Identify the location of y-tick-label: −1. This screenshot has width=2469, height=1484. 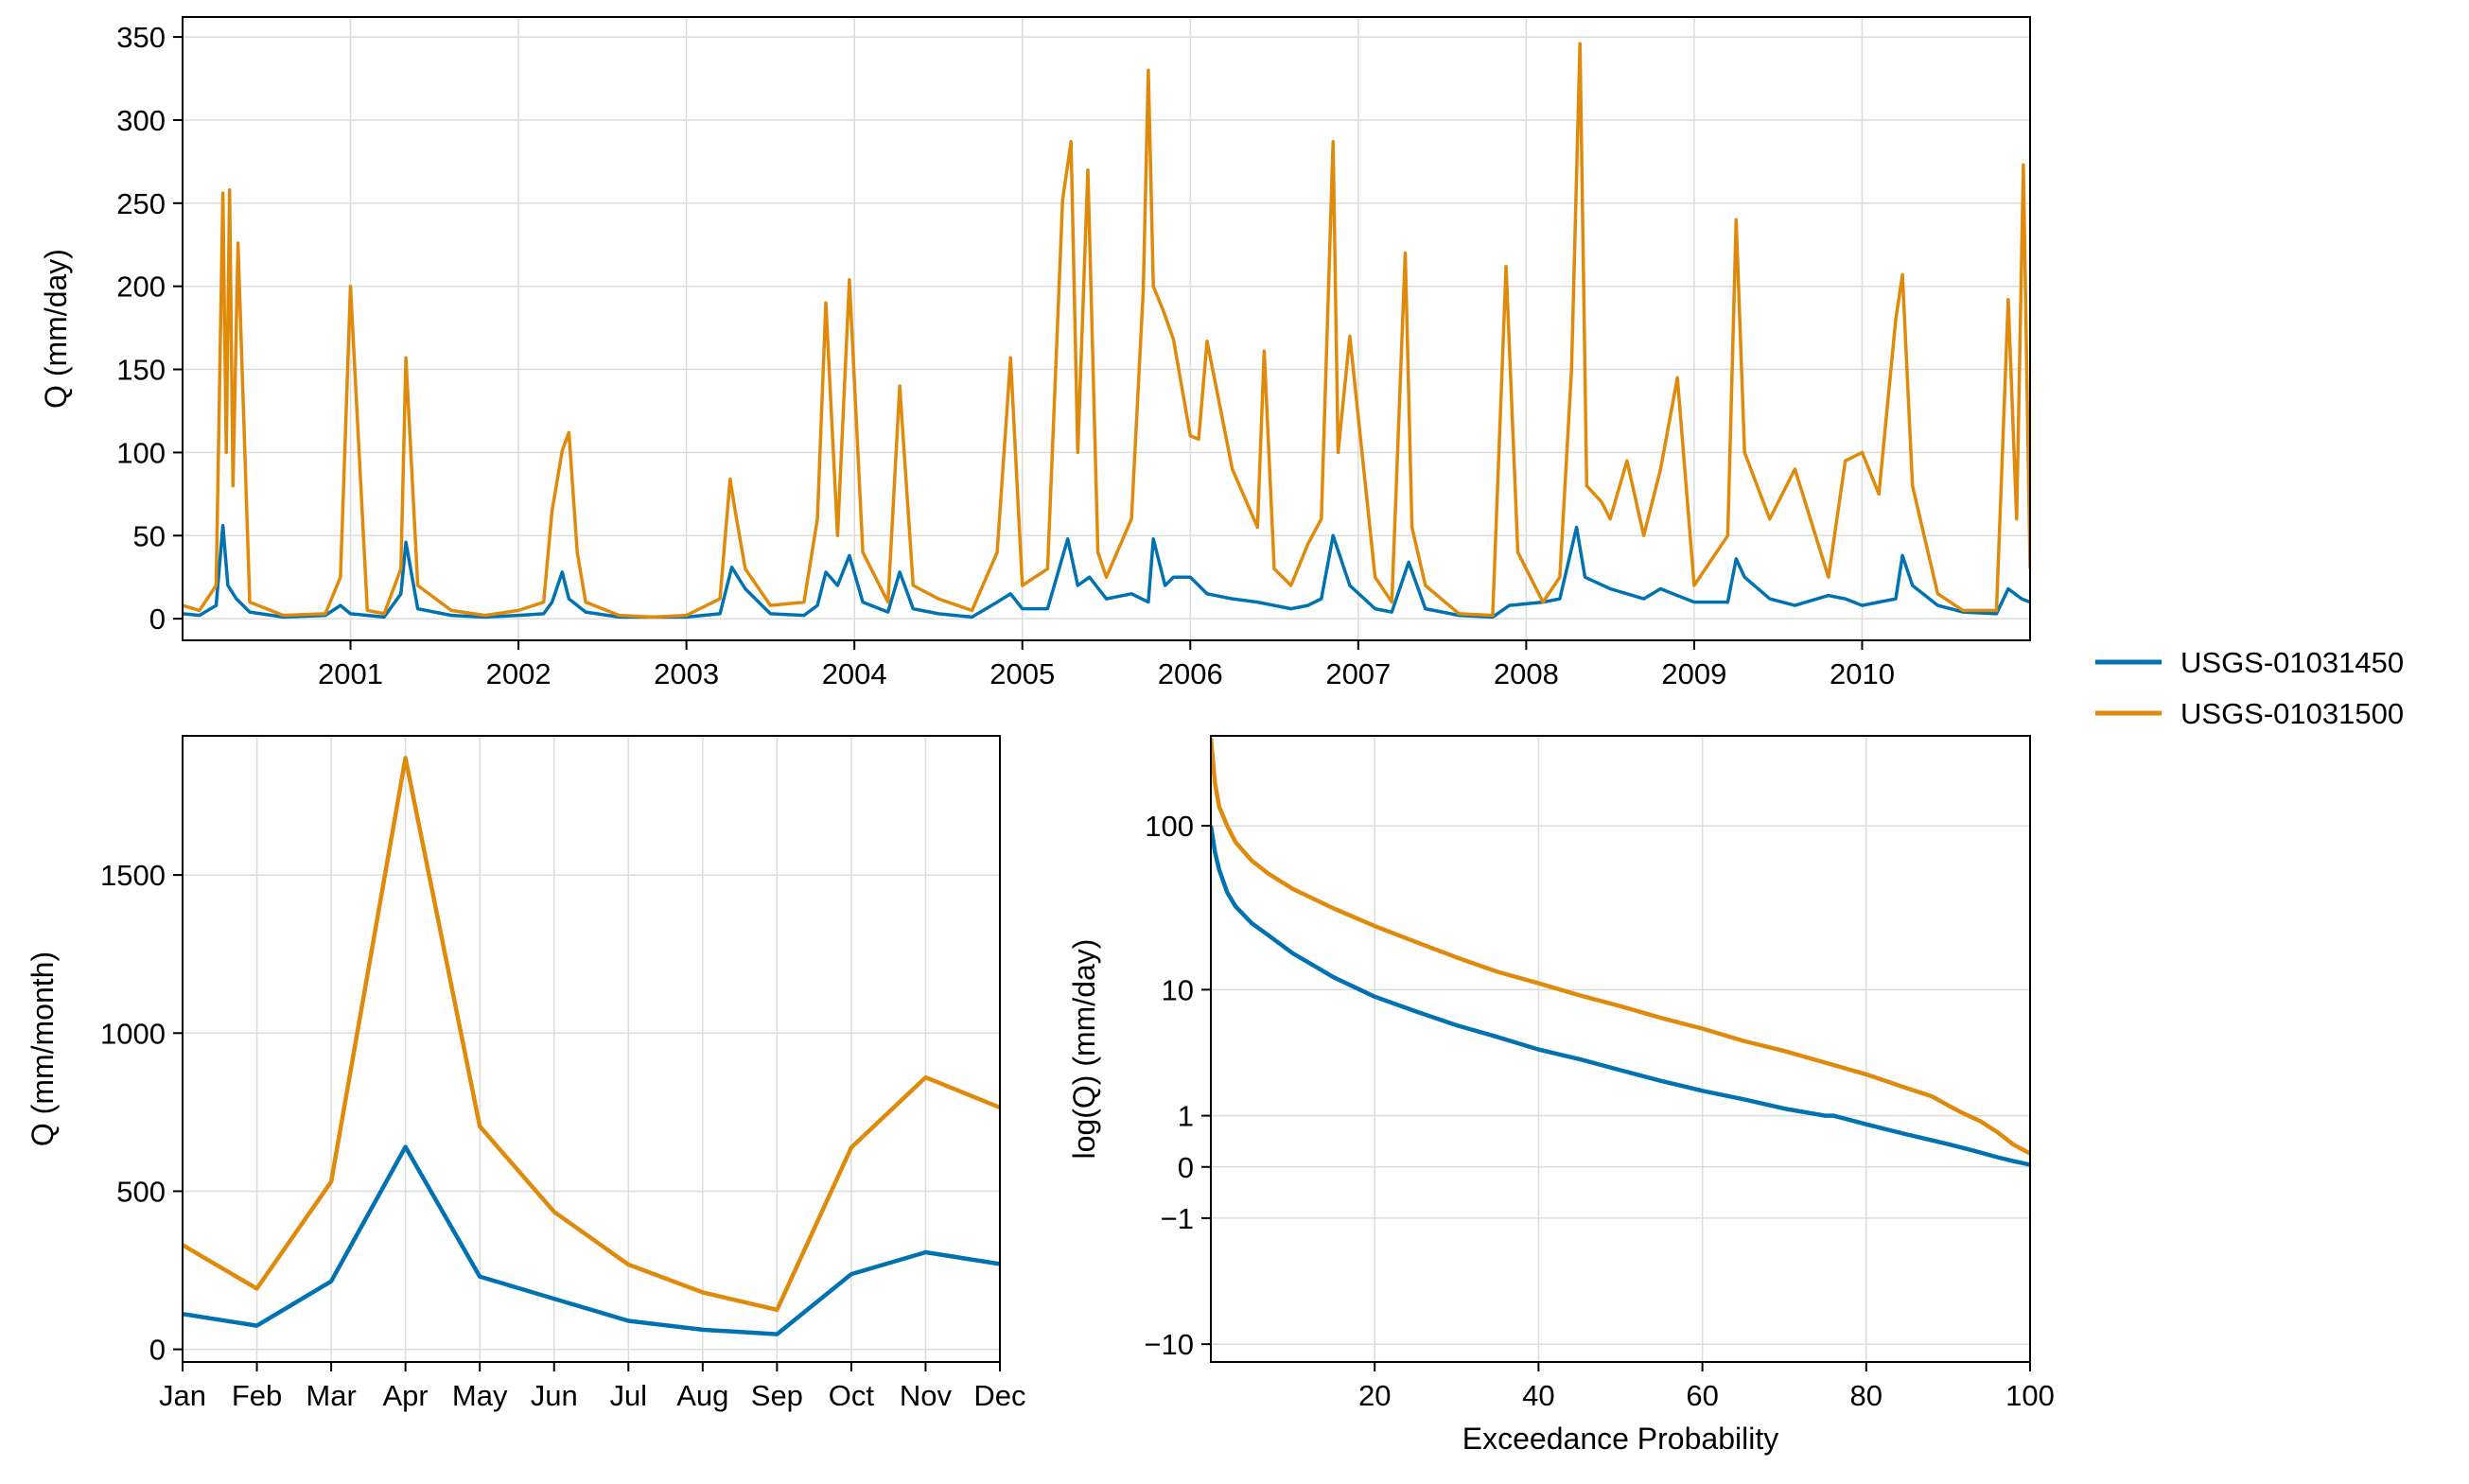
(1177, 1219).